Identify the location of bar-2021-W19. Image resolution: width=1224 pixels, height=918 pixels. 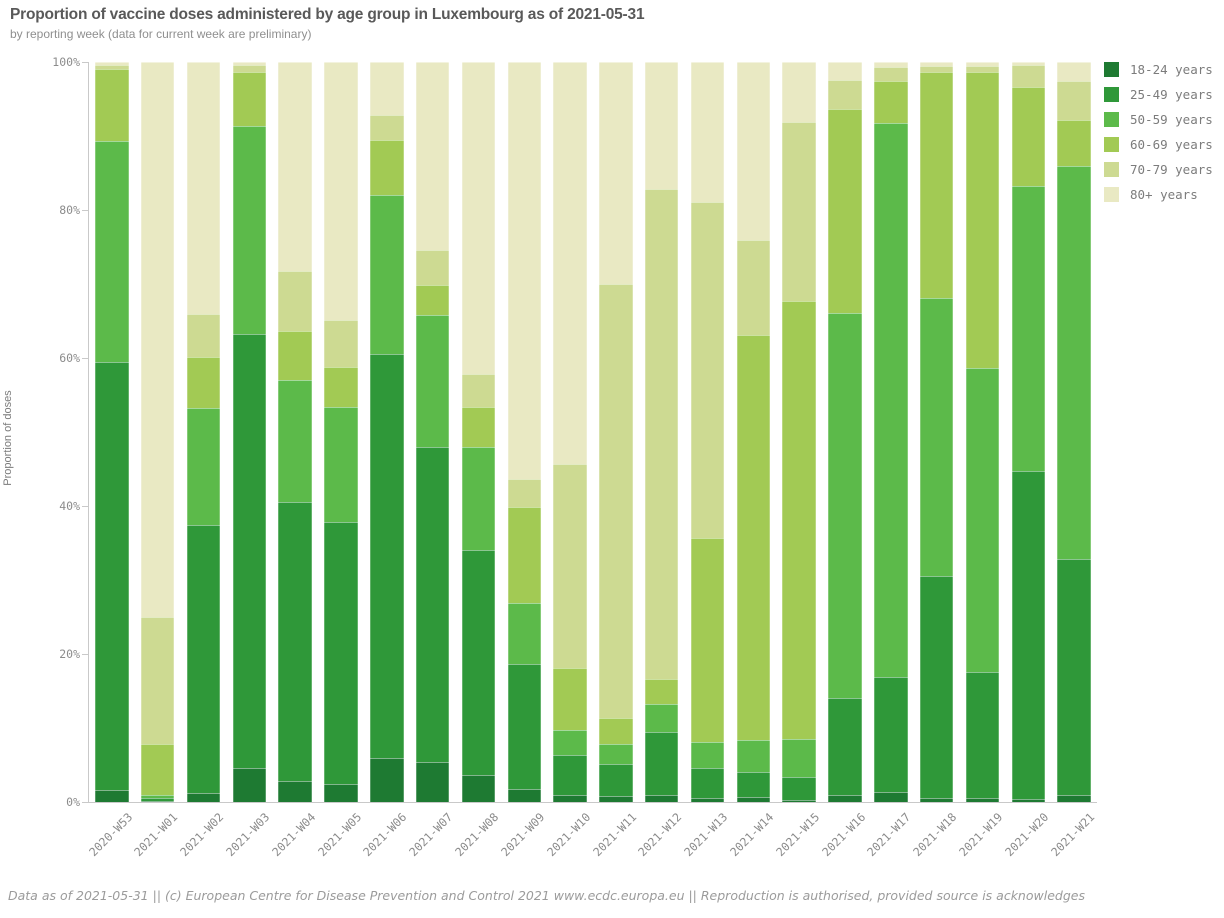
(982, 432).